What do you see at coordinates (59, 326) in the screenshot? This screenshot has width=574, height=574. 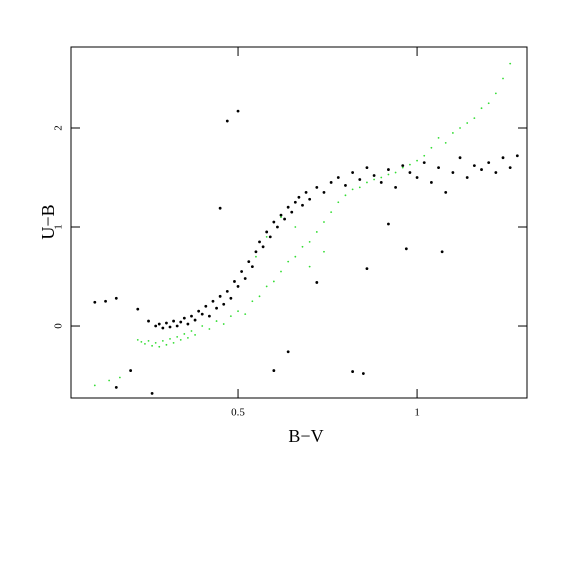 I see `y-tick-label: 0` at bounding box center [59, 326].